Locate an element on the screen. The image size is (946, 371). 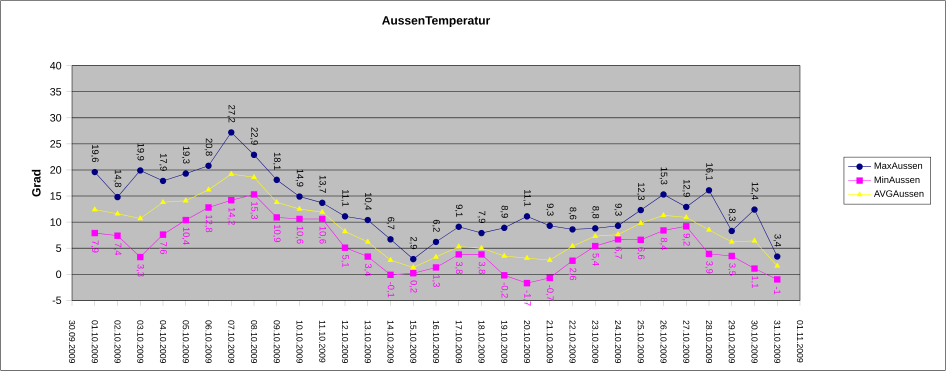
x-tick-label: 30.09.2009 is located at coordinates (72, 342).